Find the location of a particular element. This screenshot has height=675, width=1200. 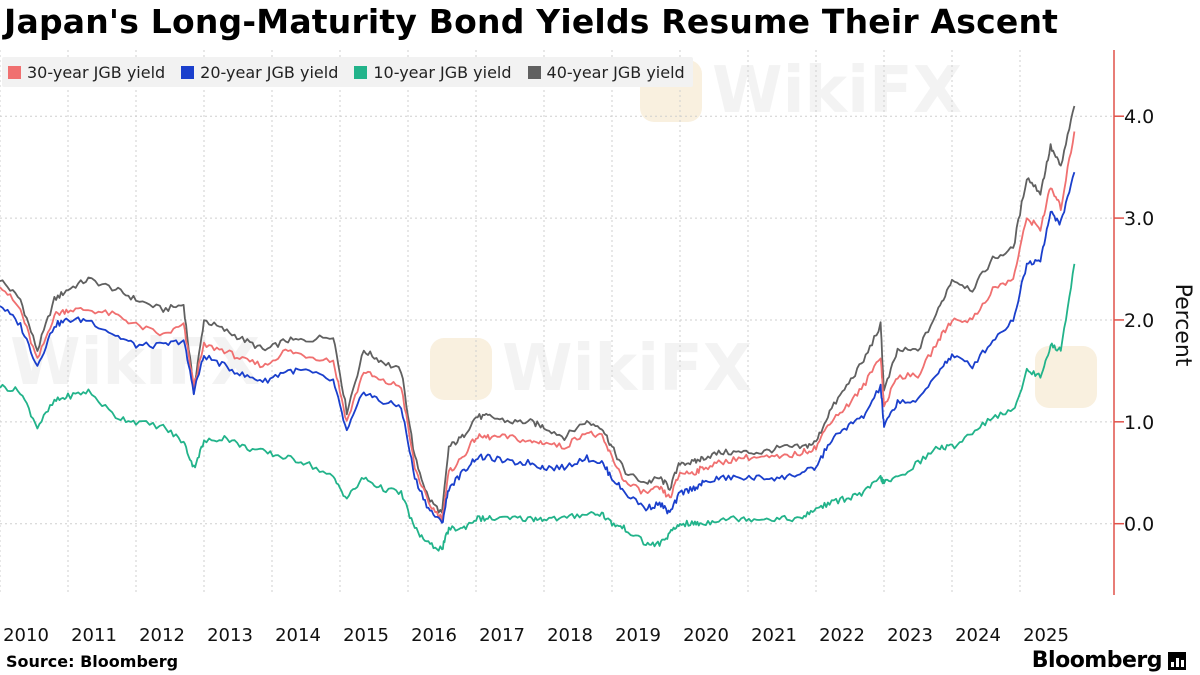

y-tick-label: 2.0 is located at coordinates (1139, 321).